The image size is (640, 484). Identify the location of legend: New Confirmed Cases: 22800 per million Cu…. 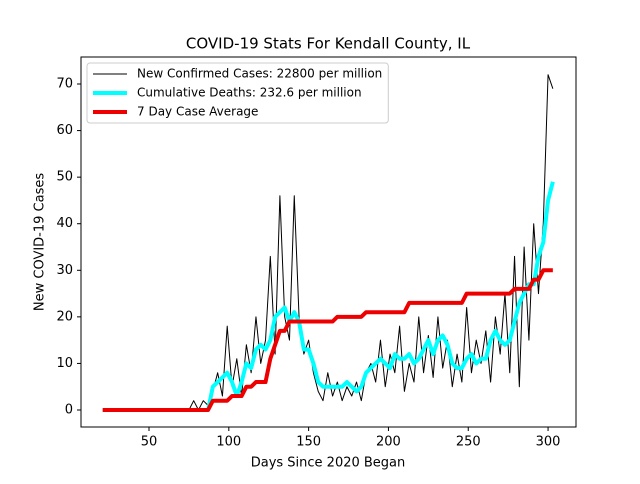
(237, 93).